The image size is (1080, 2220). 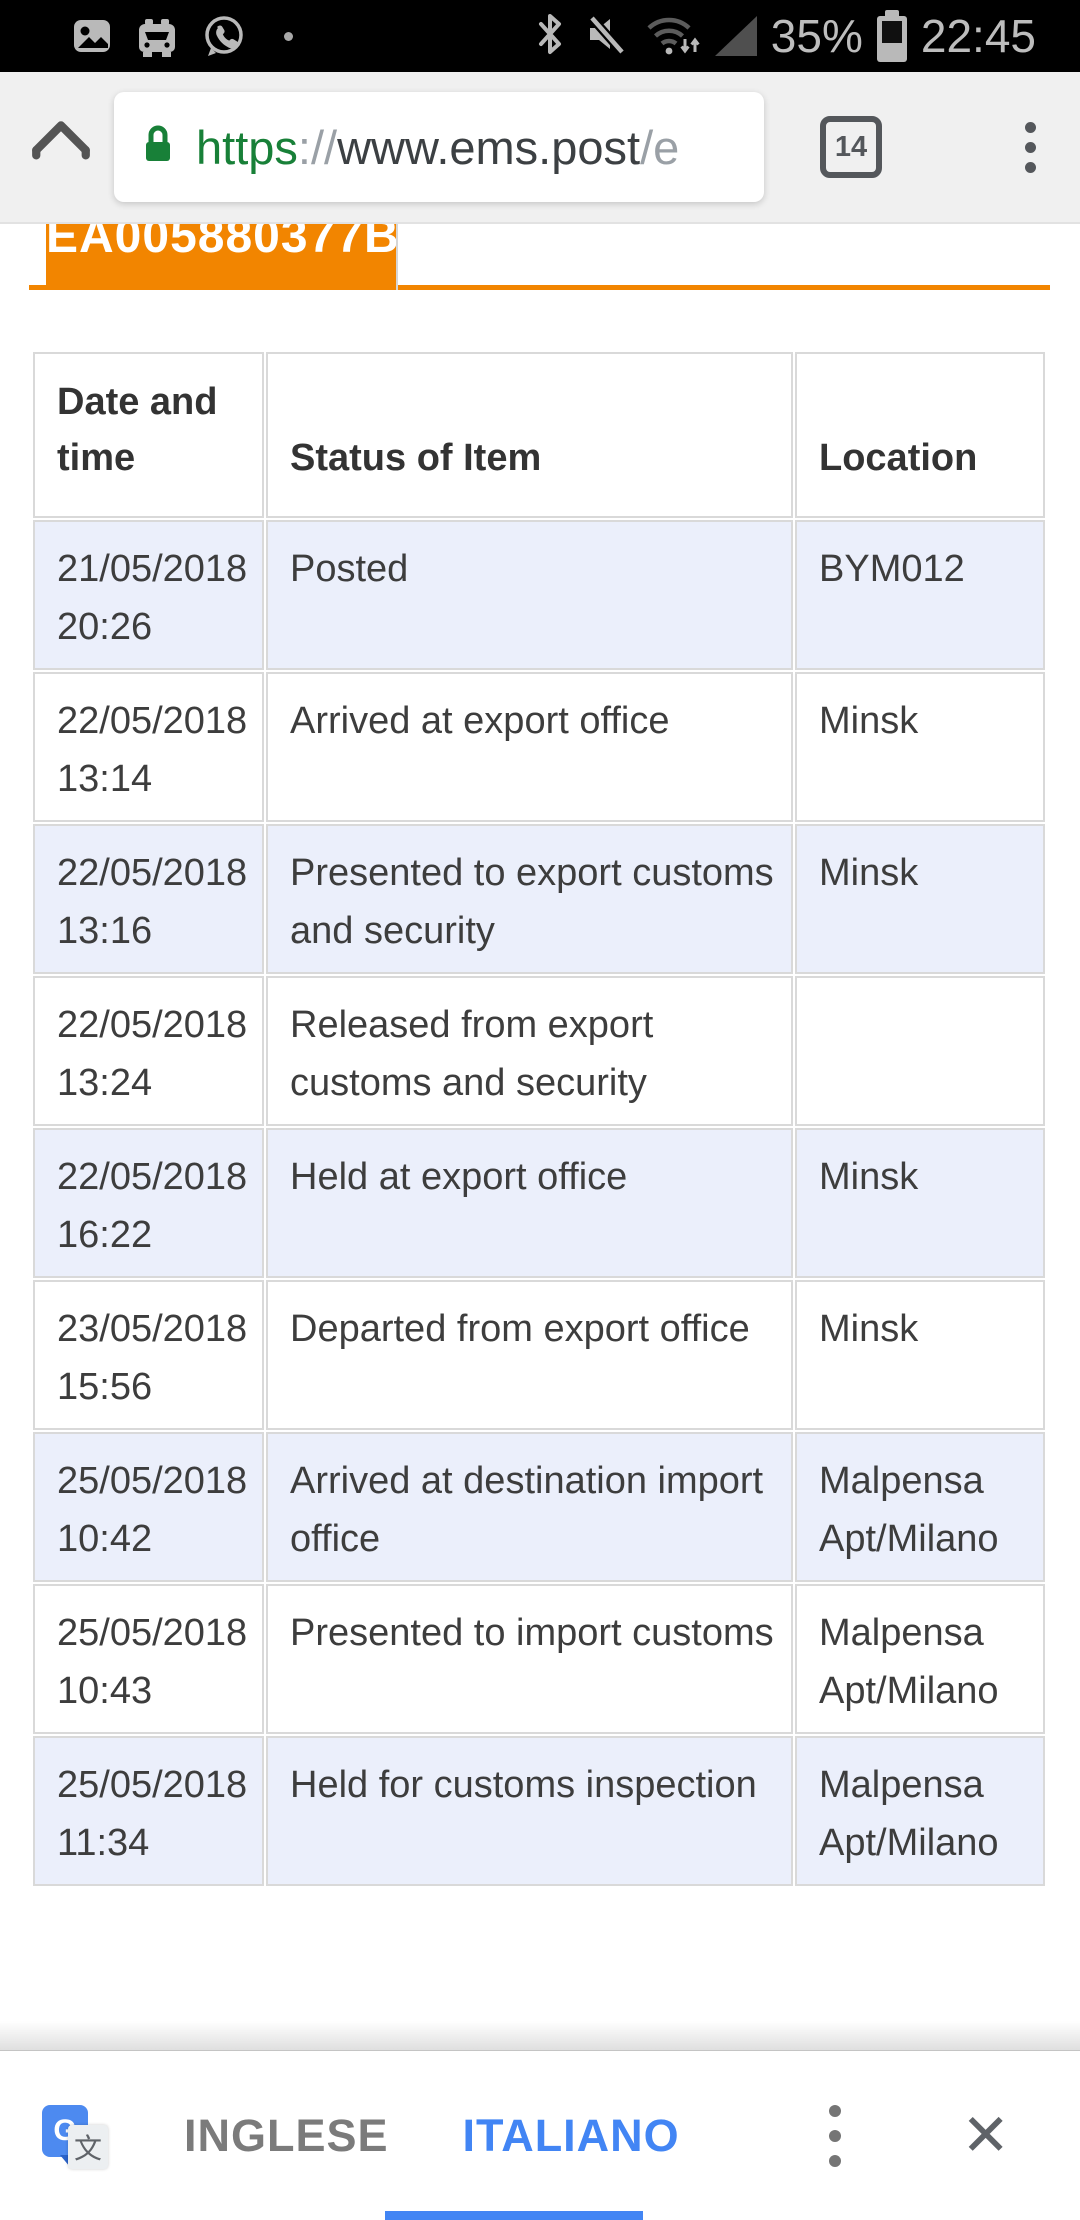 I want to click on target-language-tab: ITALIANO, so click(x=571, y=2135).